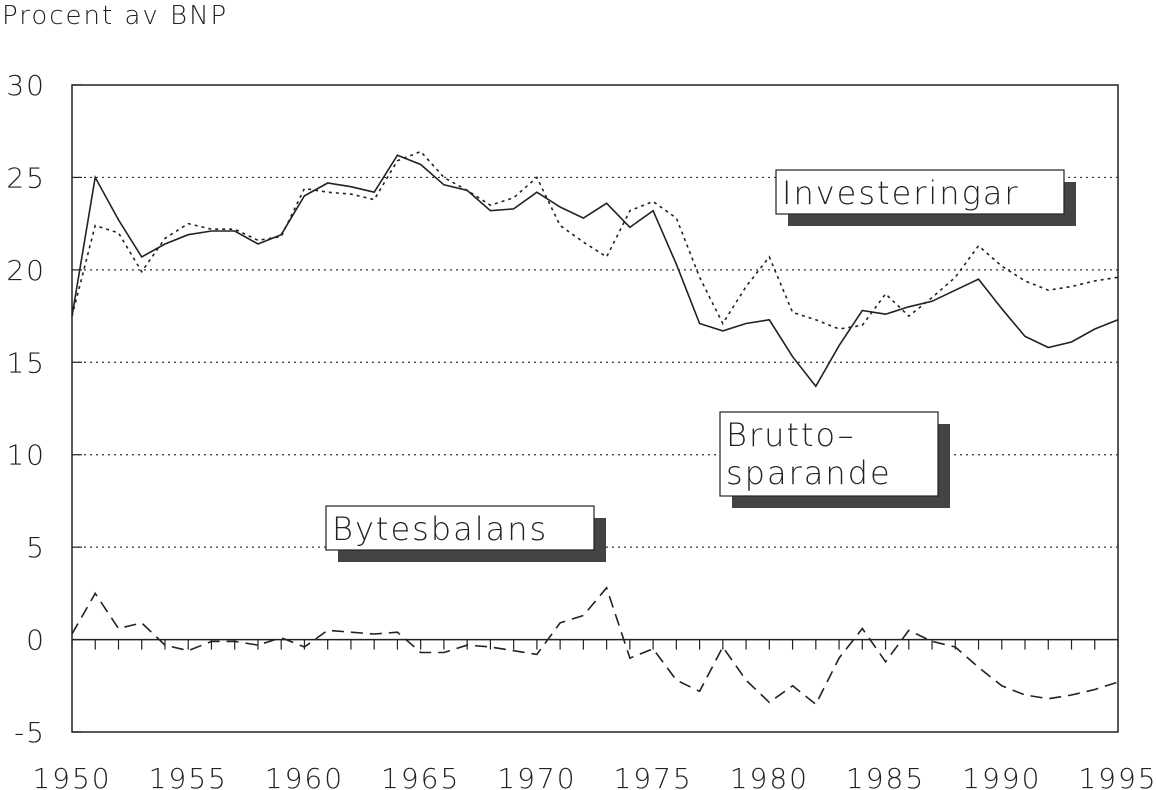  Describe the element at coordinates (71, 776) in the screenshot. I see `x-tick-label: 1950` at that location.